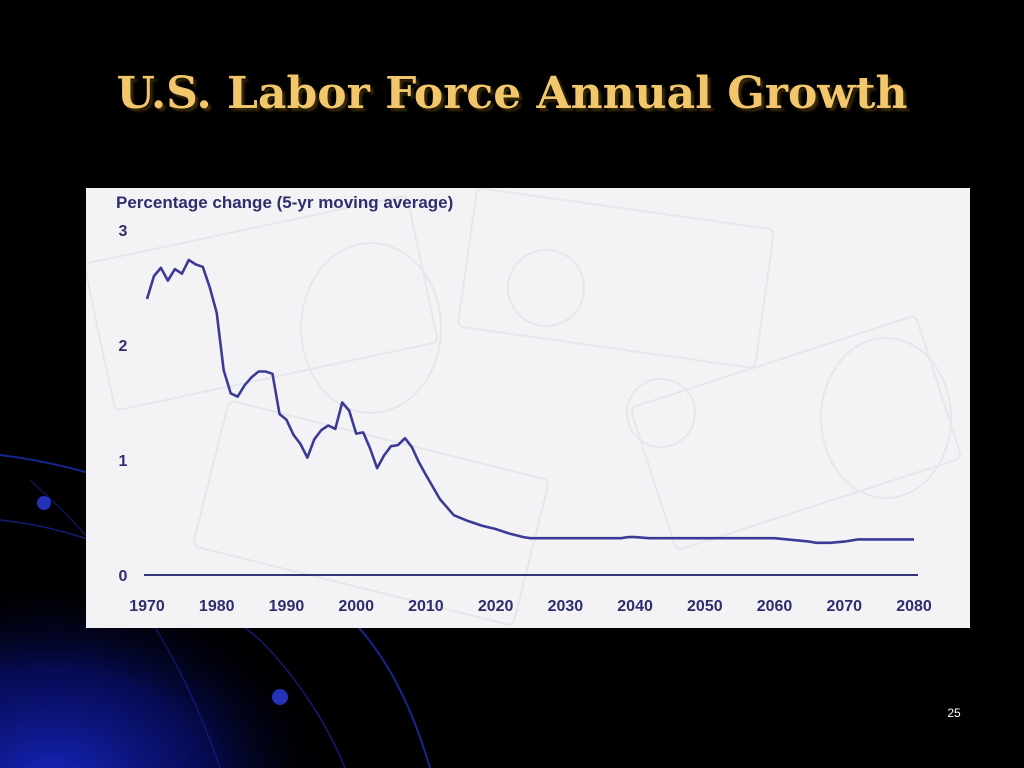  Describe the element at coordinates (496, 606) in the screenshot. I see `x-tick-label: 2020` at that location.